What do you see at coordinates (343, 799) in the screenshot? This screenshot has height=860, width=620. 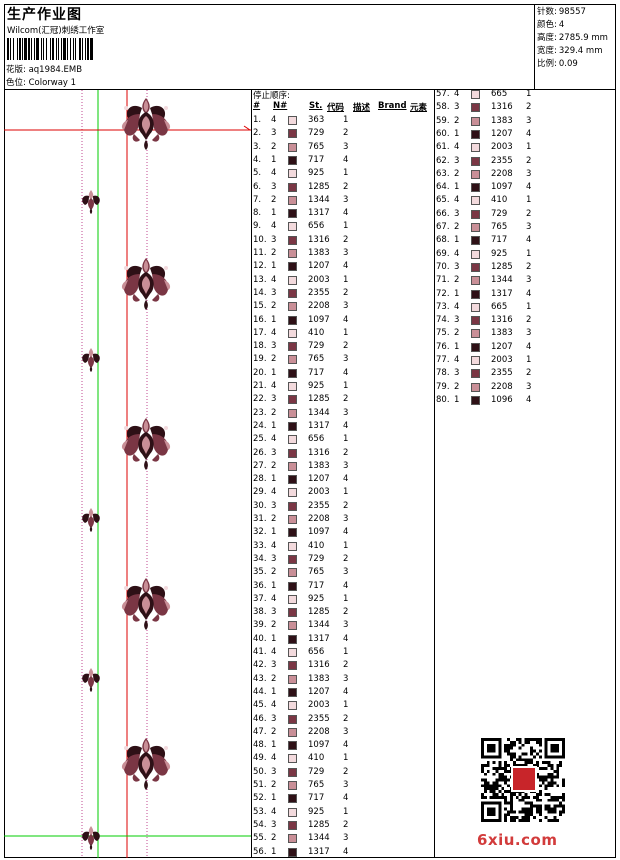 I see `stop-row: 52. 1 717 4` at bounding box center [343, 799].